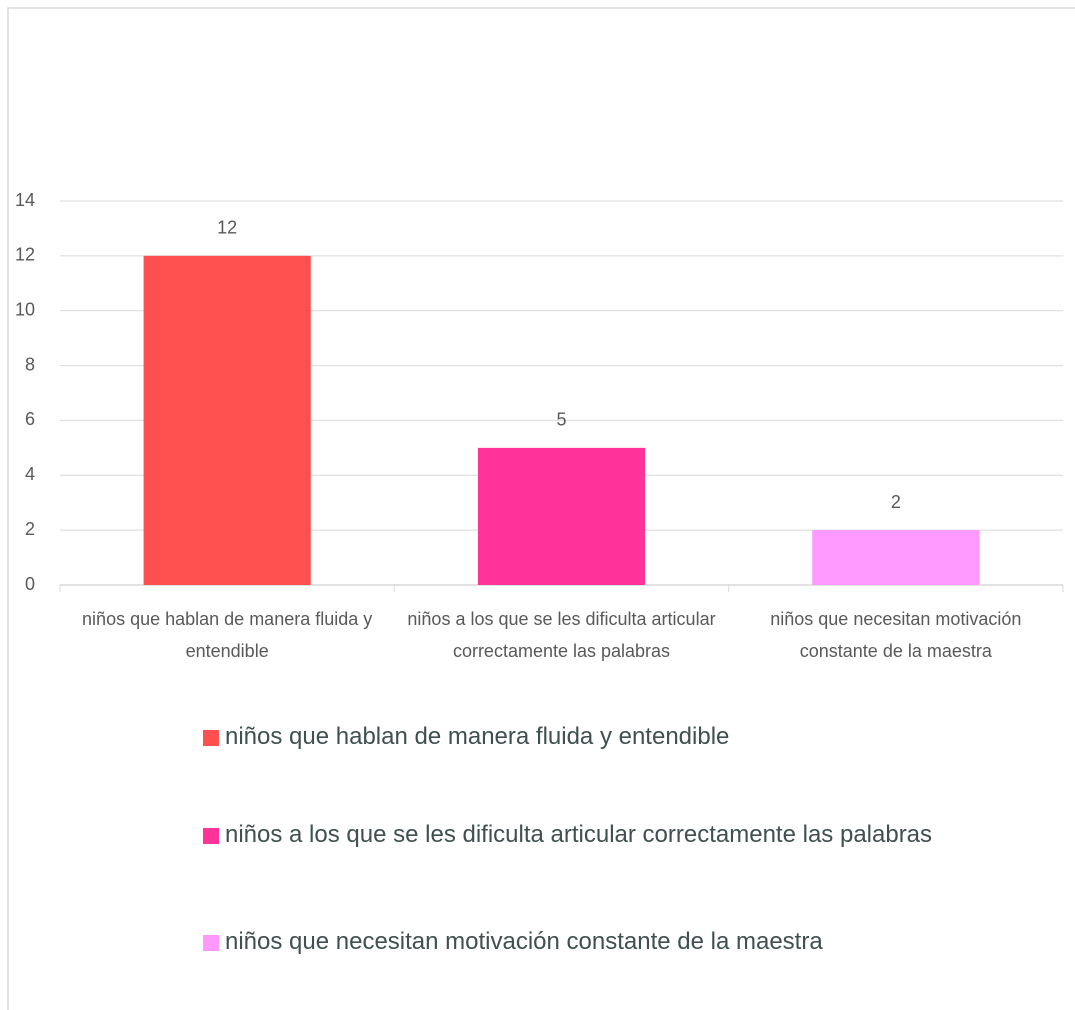 This screenshot has width=1075, height=1010. What do you see at coordinates (30, 419) in the screenshot?
I see `y-tick-label: 6` at bounding box center [30, 419].